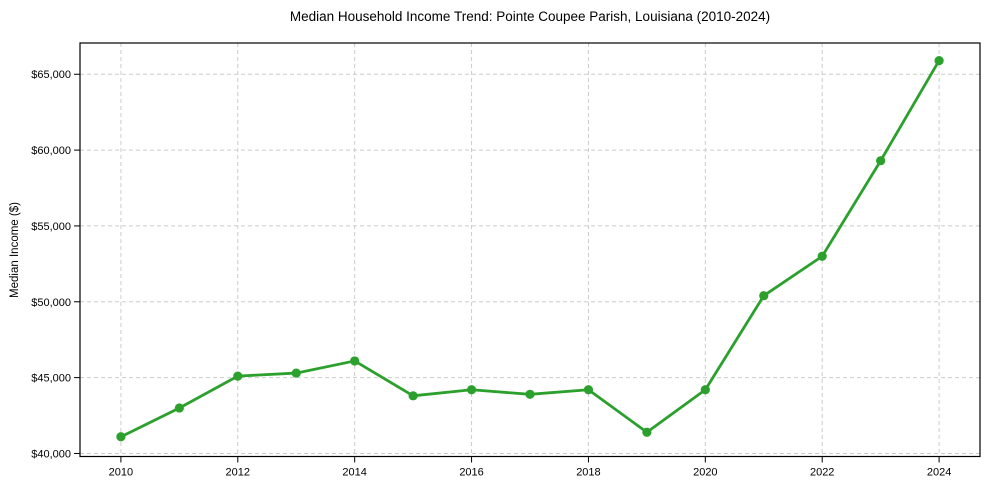  What do you see at coordinates (238, 473) in the screenshot?
I see `x-tick-label: 2012` at bounding box center [238, 473].